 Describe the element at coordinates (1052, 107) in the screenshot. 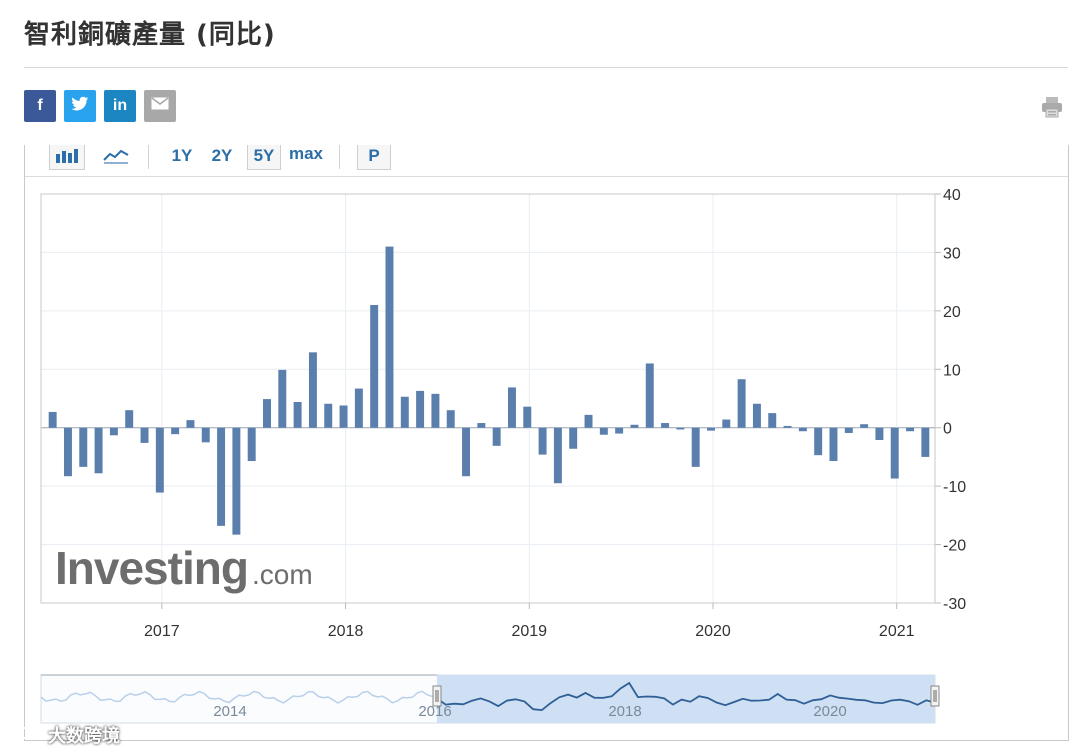

I see `print-icon` at that location.